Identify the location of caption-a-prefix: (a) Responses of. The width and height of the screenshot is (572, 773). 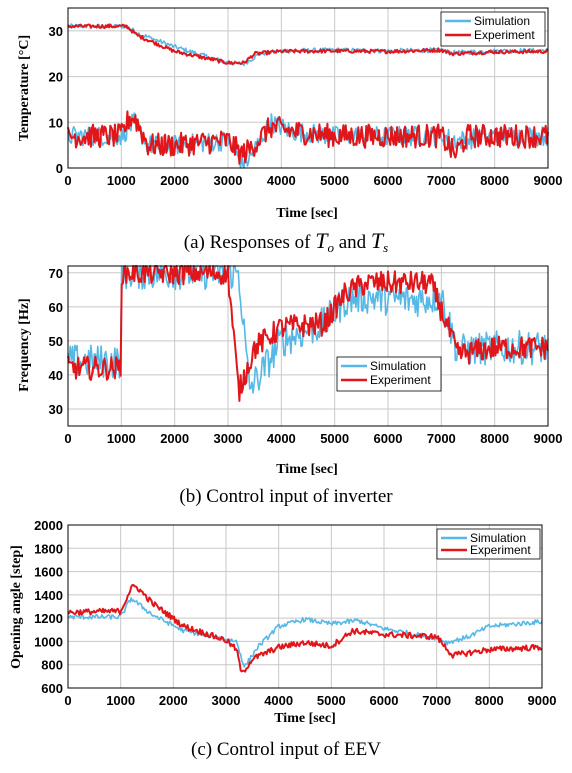
(249, 242).